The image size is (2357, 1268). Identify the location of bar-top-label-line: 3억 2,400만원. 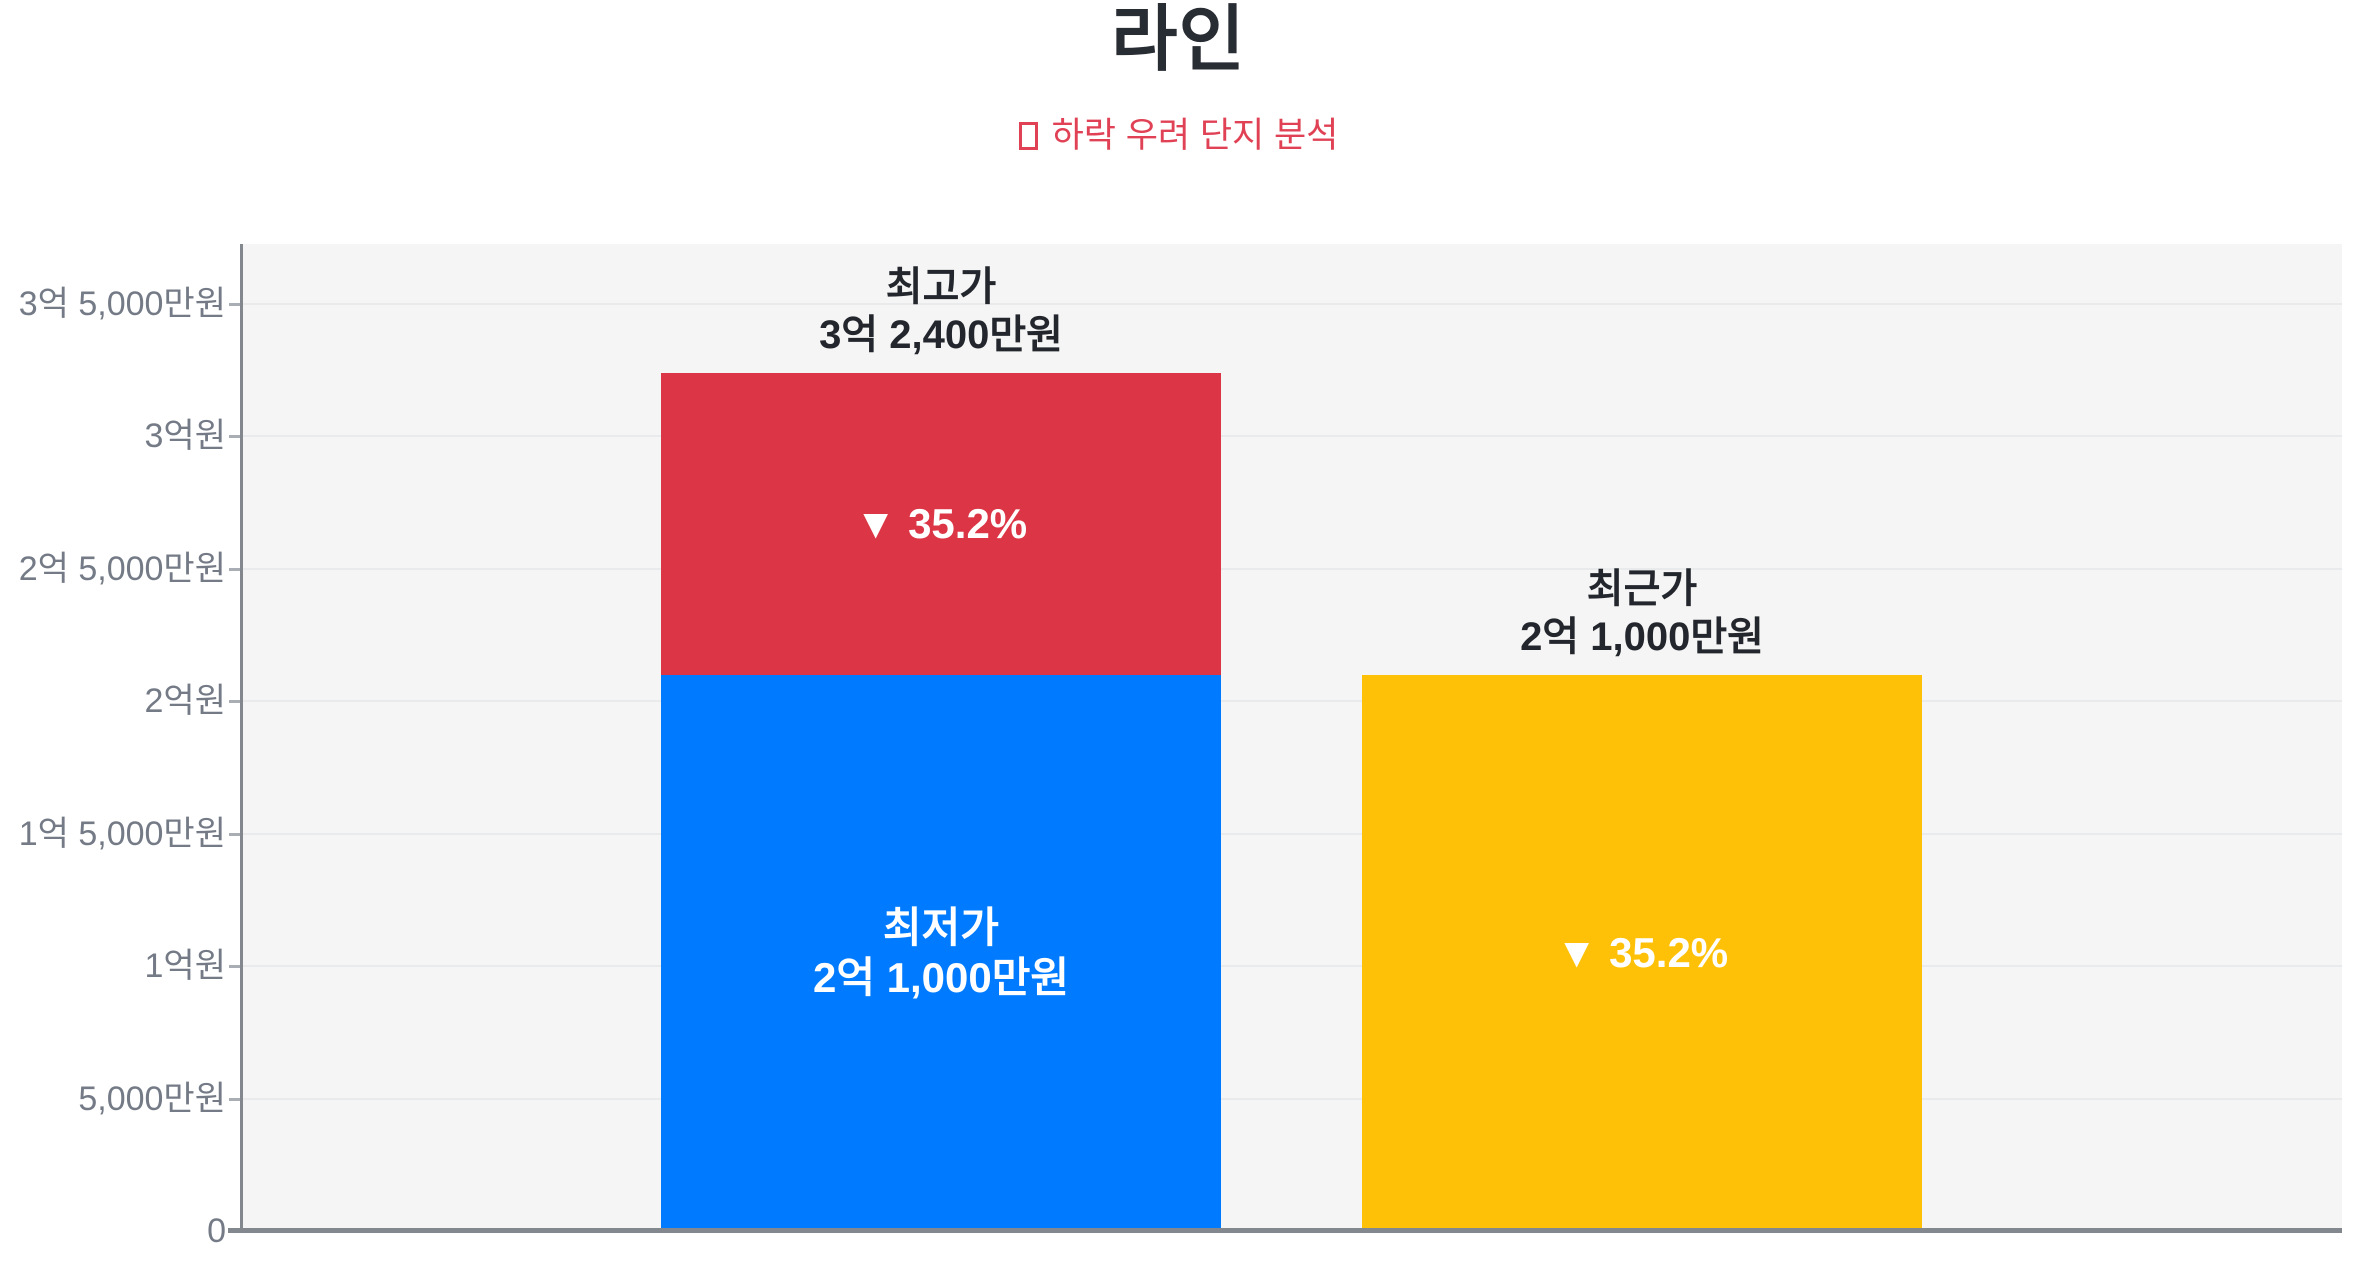
(941, 334).